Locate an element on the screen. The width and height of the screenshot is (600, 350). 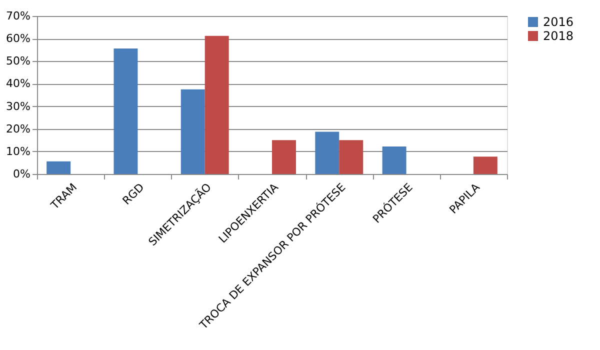
y-tick-label: 60% is located at coordinates (18, 39).